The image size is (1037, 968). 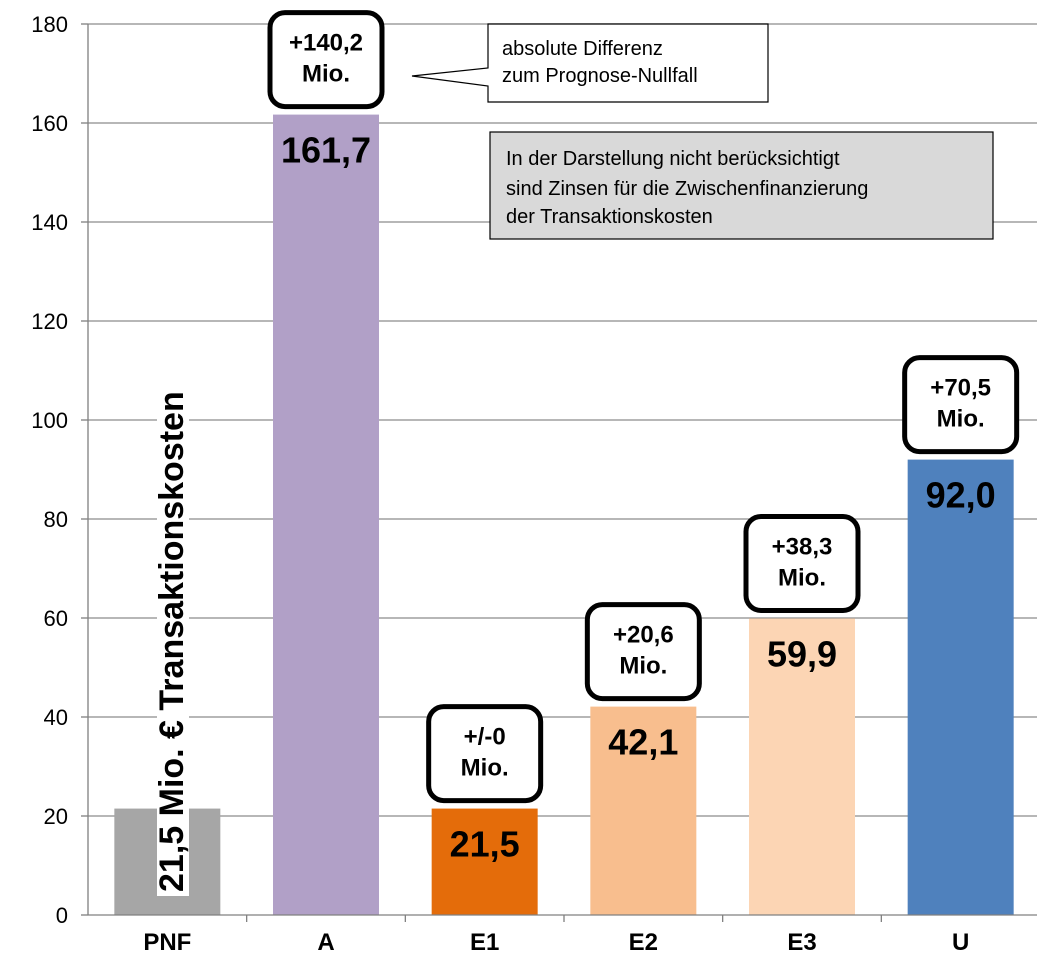 I want to click on x-tick-labels: PNF A E1 E2 E3 U, so click(x=556, y=942).